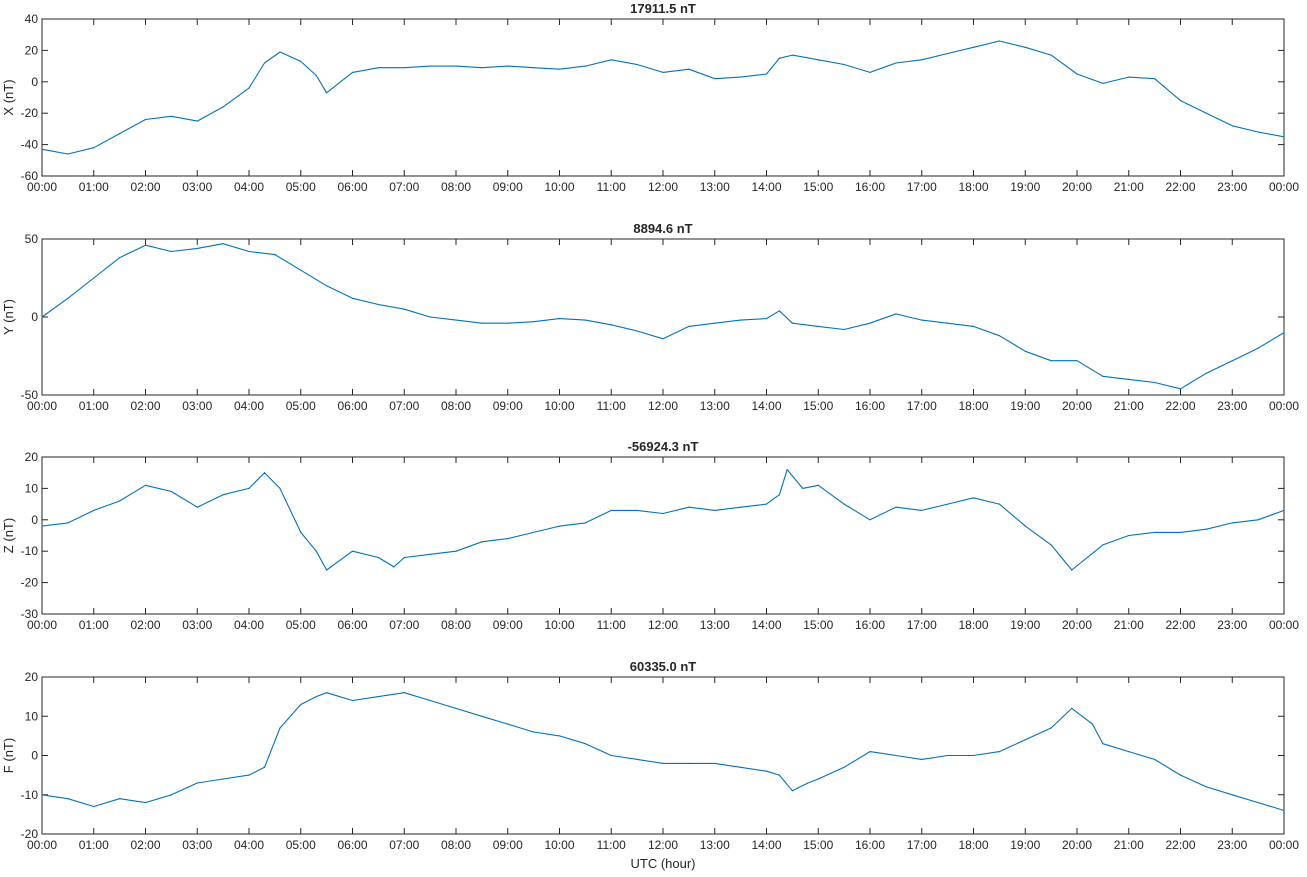 This screenshot has height=877, width=1307. What do you see at coordinates (30, 614) in the screenshot?
I see `y-tick-label: -30` at bounding box center [30, 614].